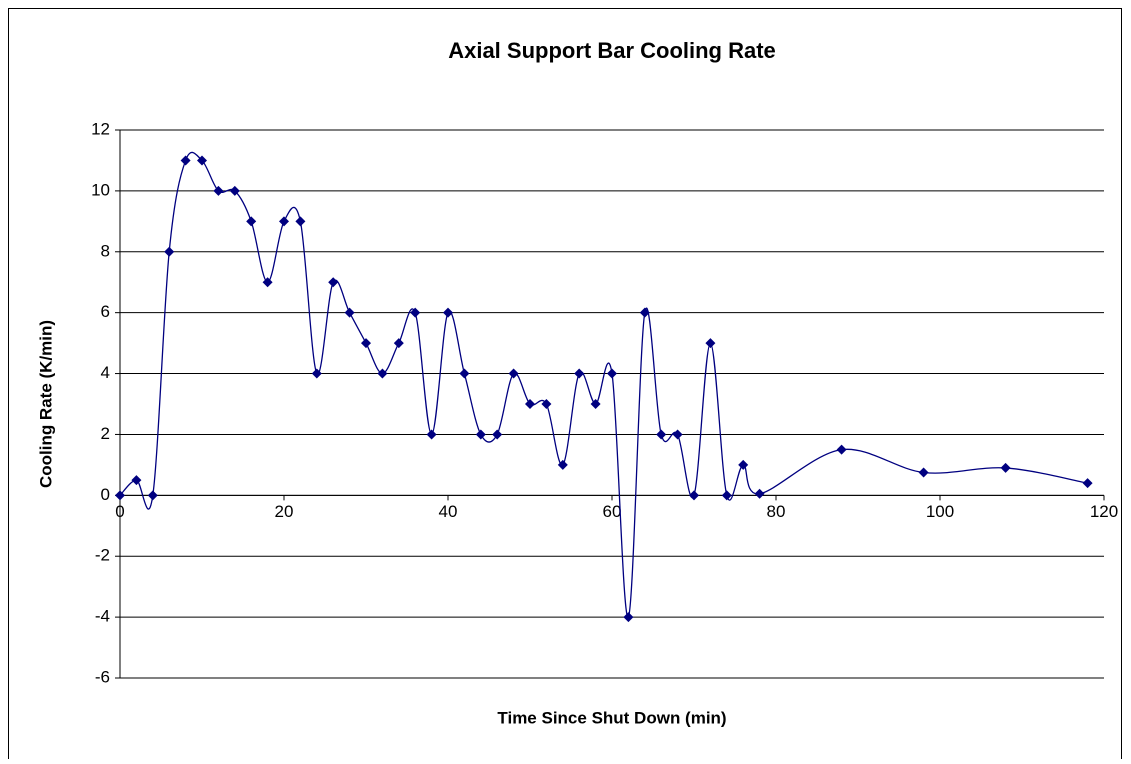 This screenshot has height=764, width=1131. I want to click on chart-title: Axial Support Bar Cooling Rate, so click(612, 50).